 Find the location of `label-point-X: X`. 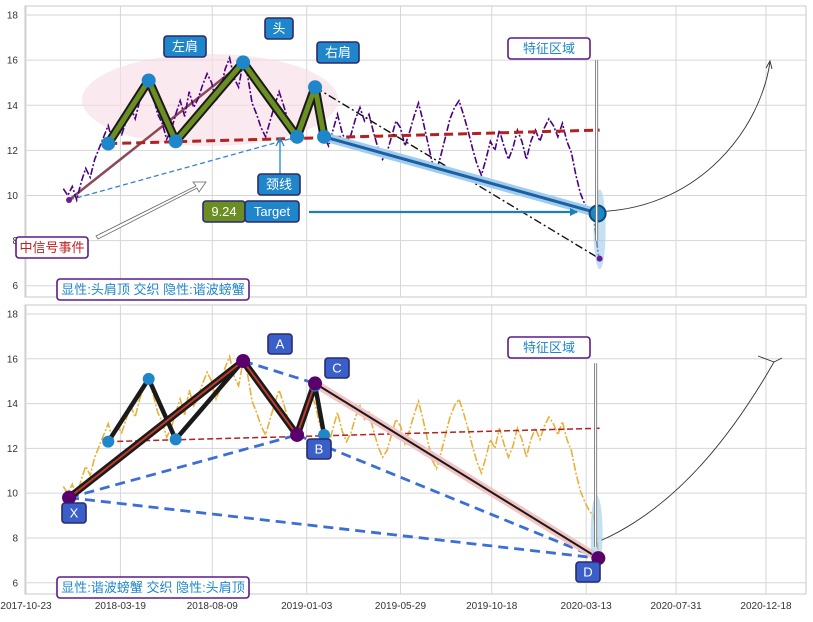

label-point-X: X is located at coordinates (74, 513).